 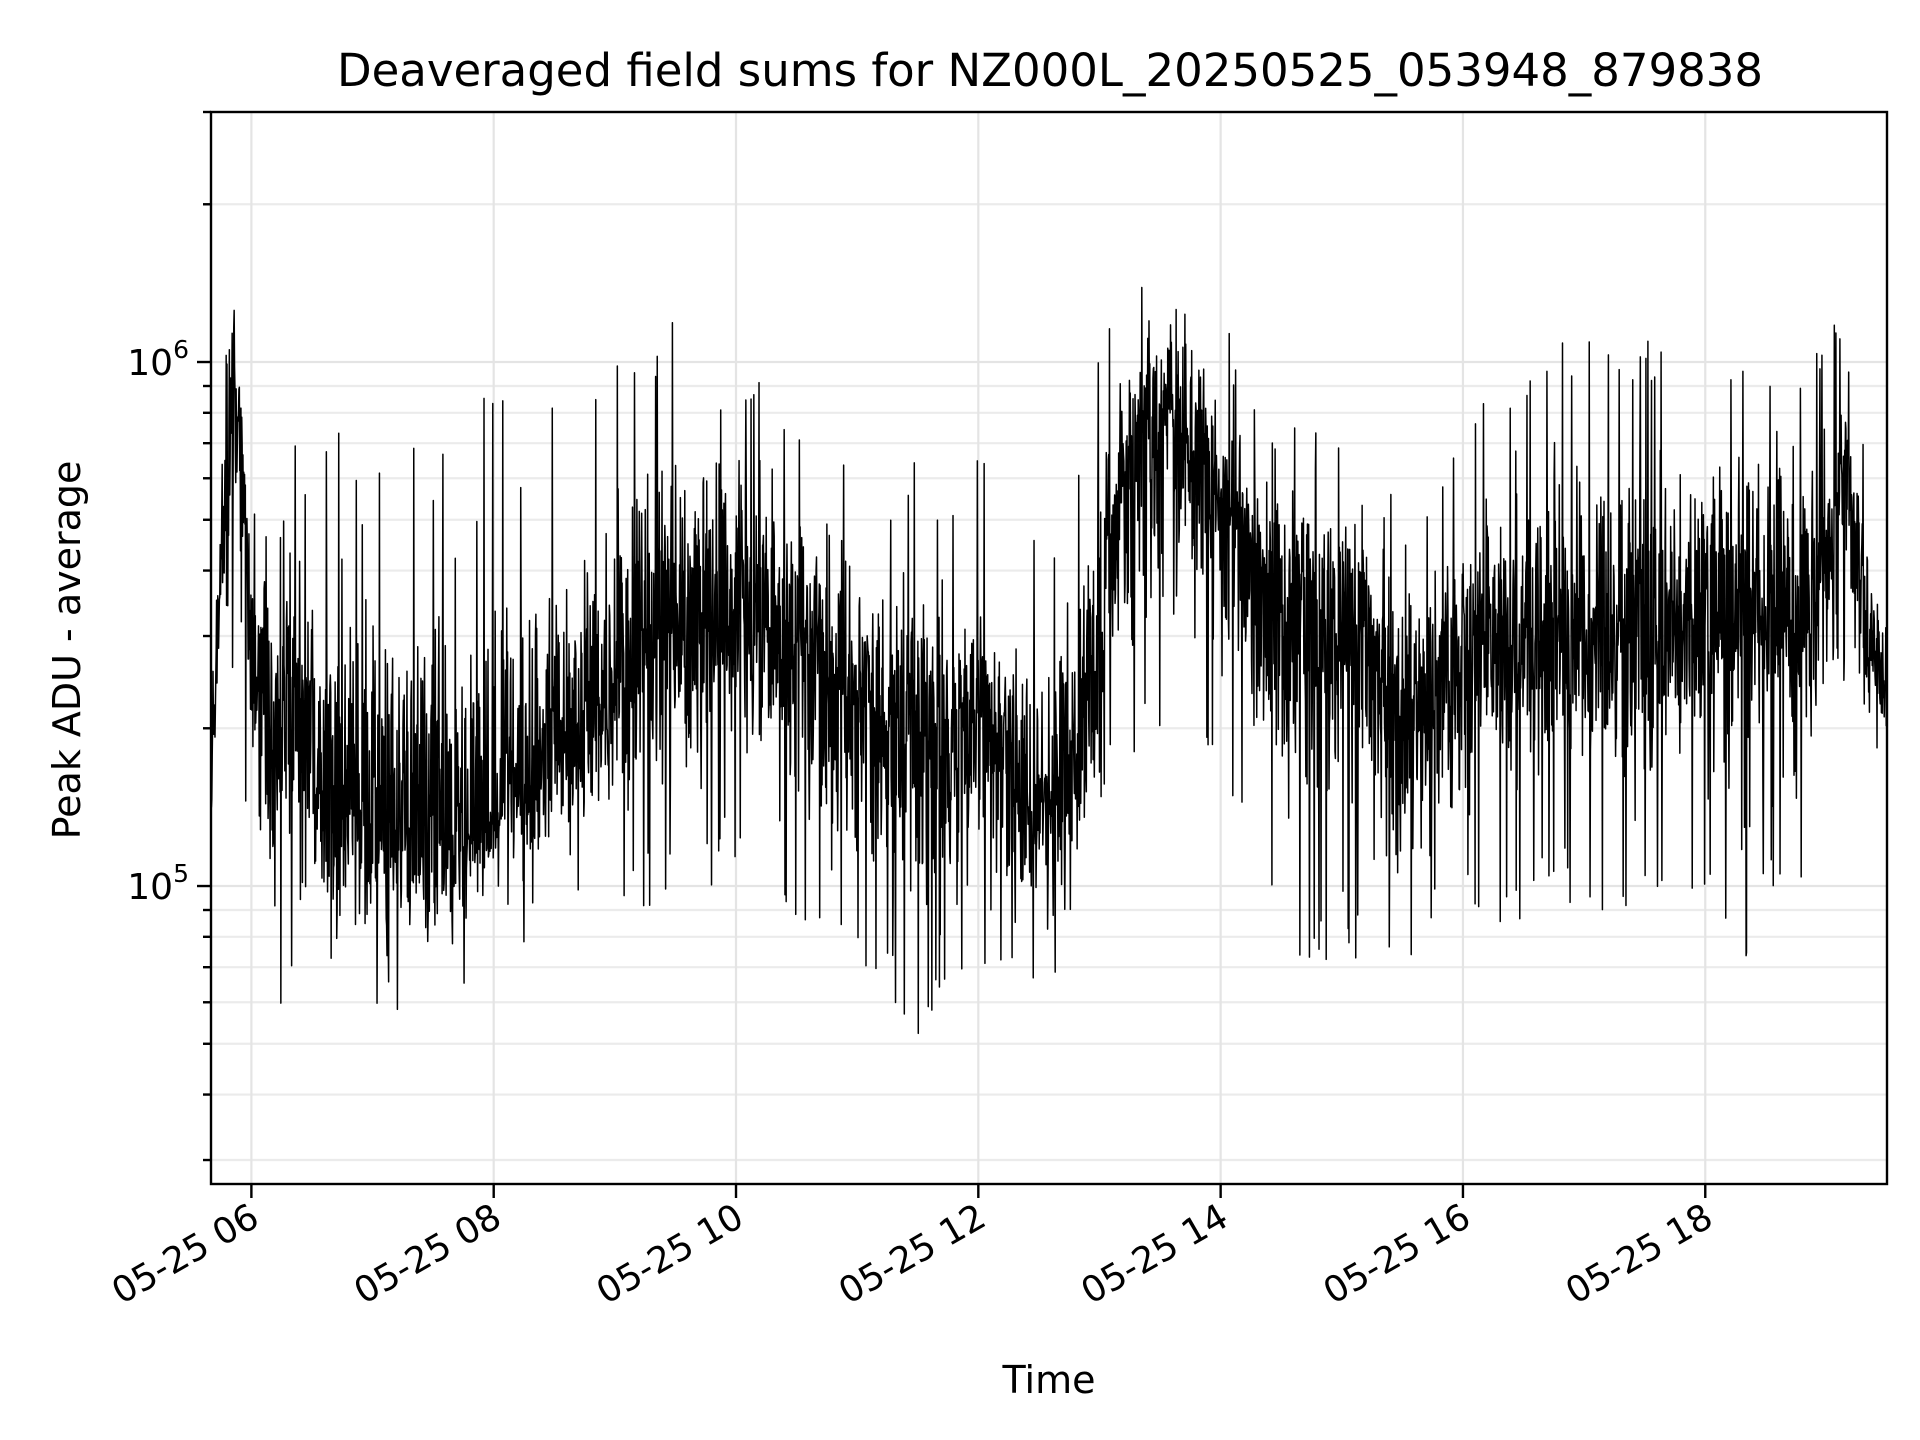 What do you see at coordinates (169, 636) in the screenshot?
I see `y-axis: 10⁵ 10⁶` at bounding box center [169, 636].